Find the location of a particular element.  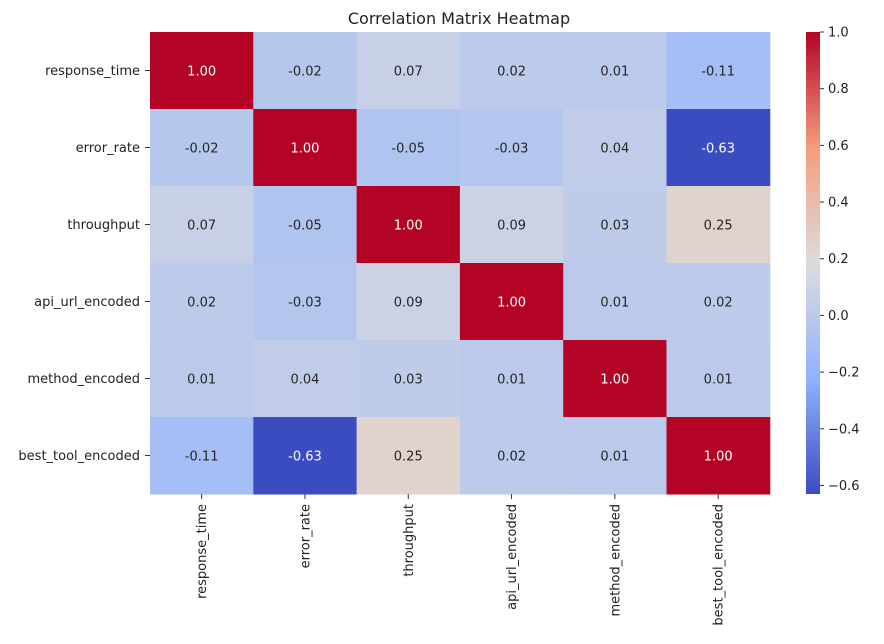

colorbar-tick-label: 0.8 is located at coordinates (838, 89).